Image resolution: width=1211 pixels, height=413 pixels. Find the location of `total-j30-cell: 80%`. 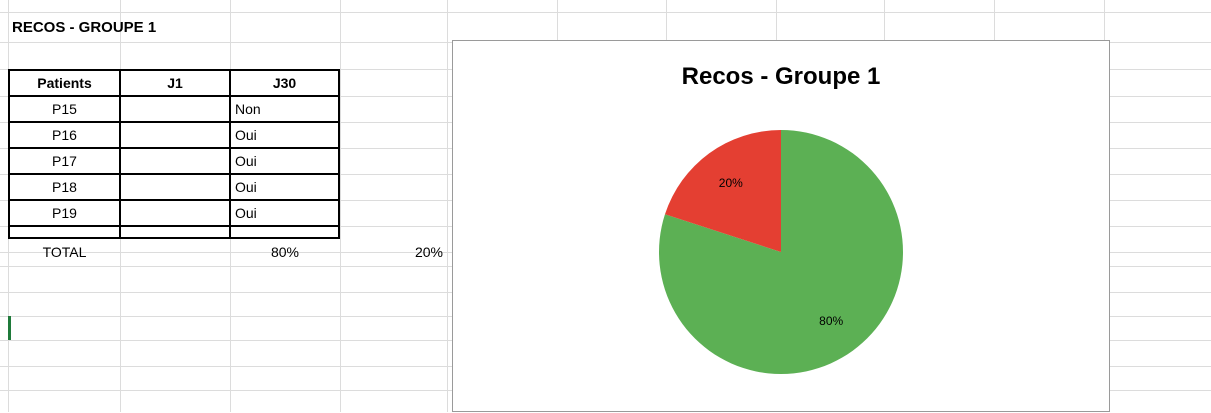

total-j30-cell: 80% is located at coordinates (285, 252).